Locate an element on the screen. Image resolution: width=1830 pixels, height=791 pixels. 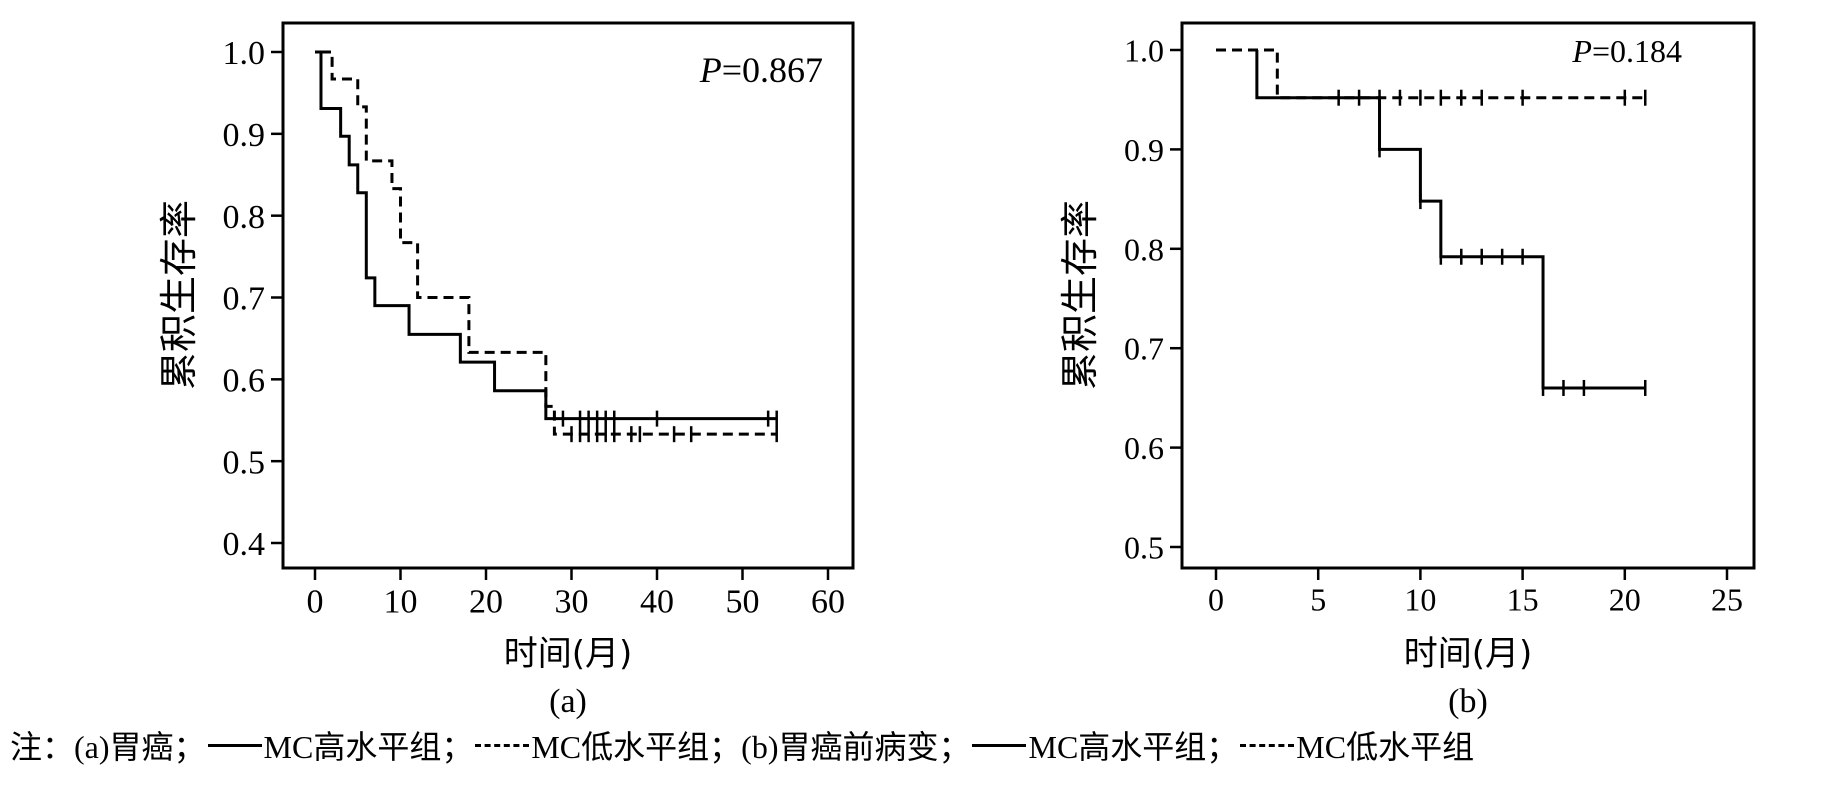
note-b-high: MC高水平组； is located at coordinates (1133, 747).